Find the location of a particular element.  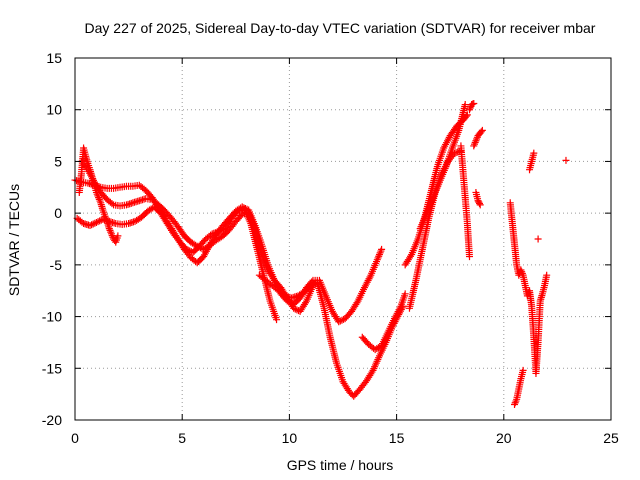

x-tick-label: 20 is located at coordinates (504, 438).